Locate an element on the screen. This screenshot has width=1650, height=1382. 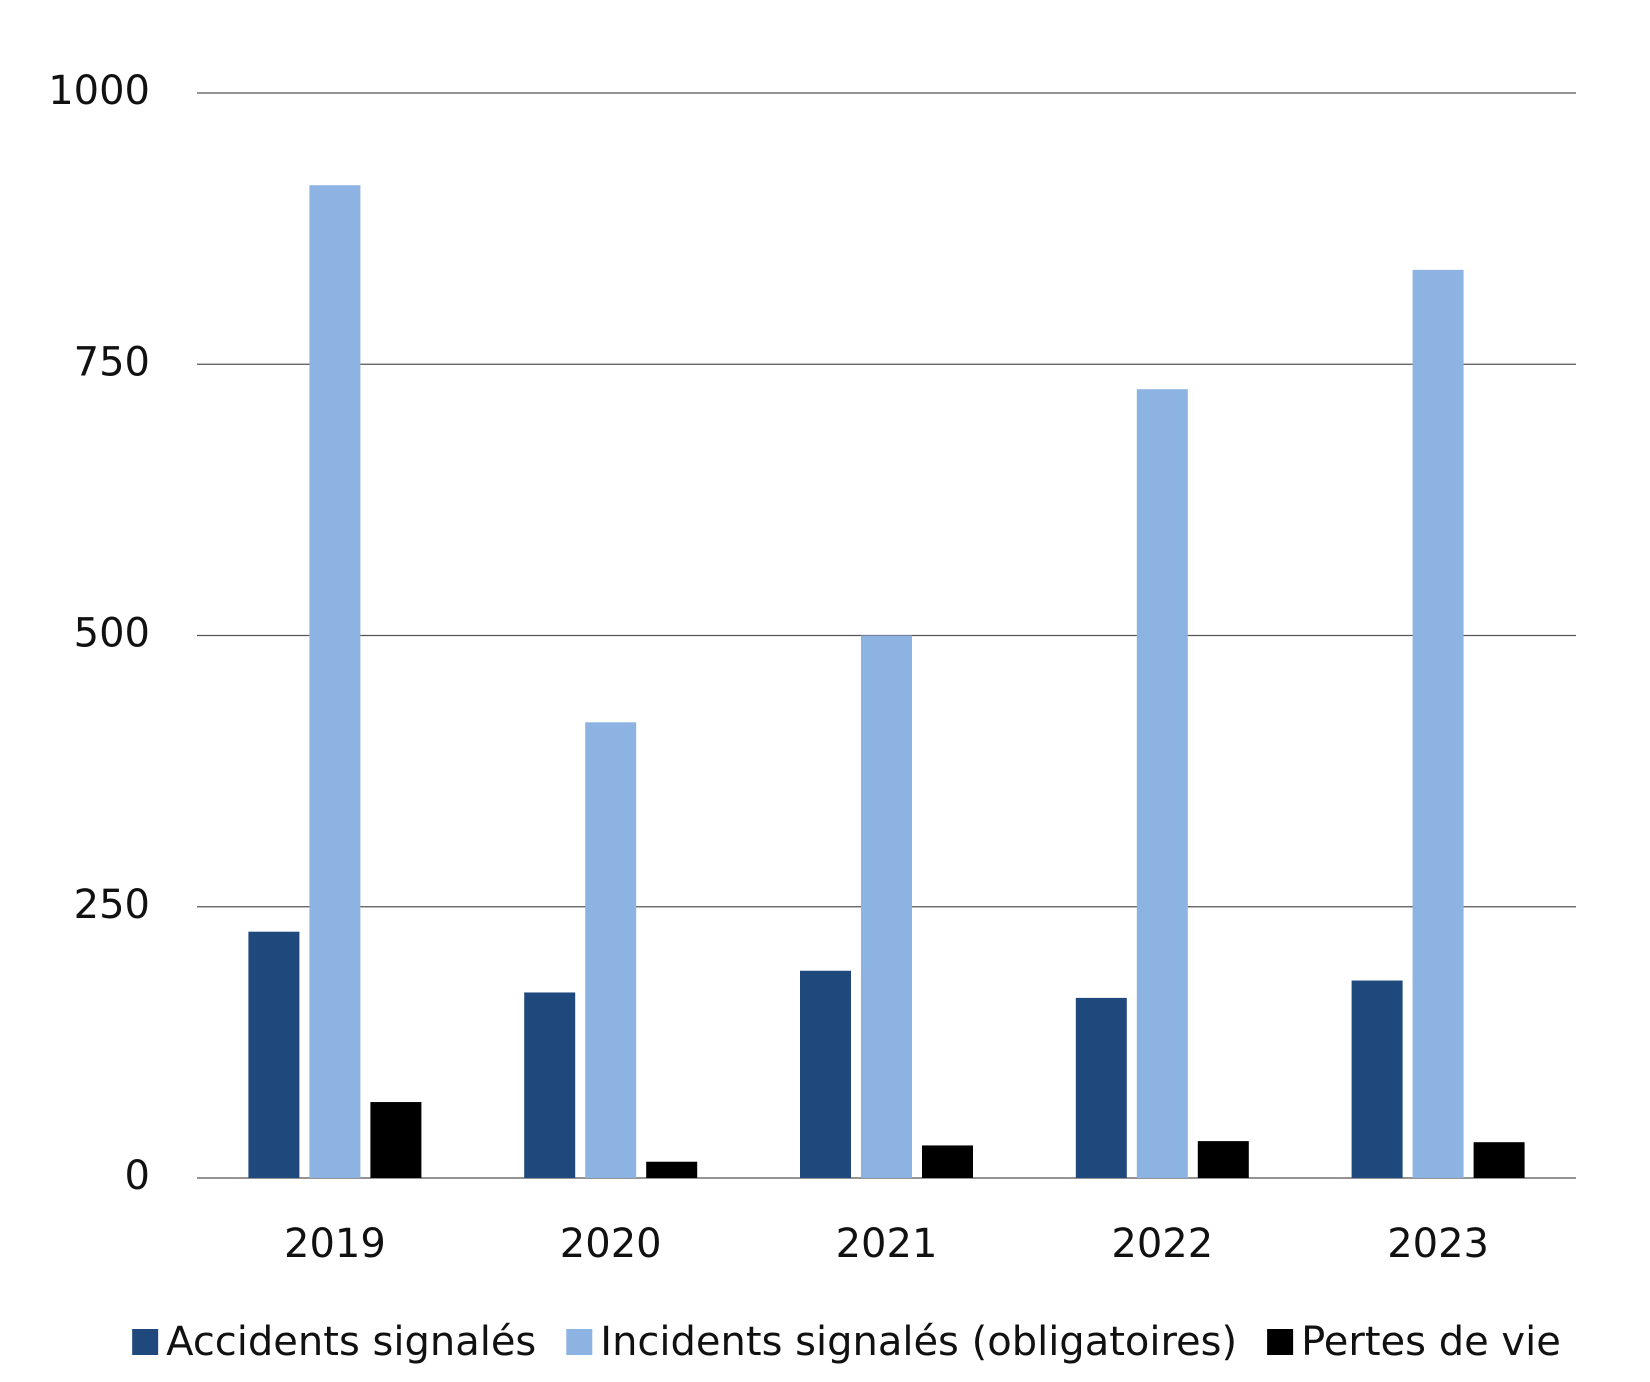
x-tick-label: 2020 is located at coordinates (611, 1244).